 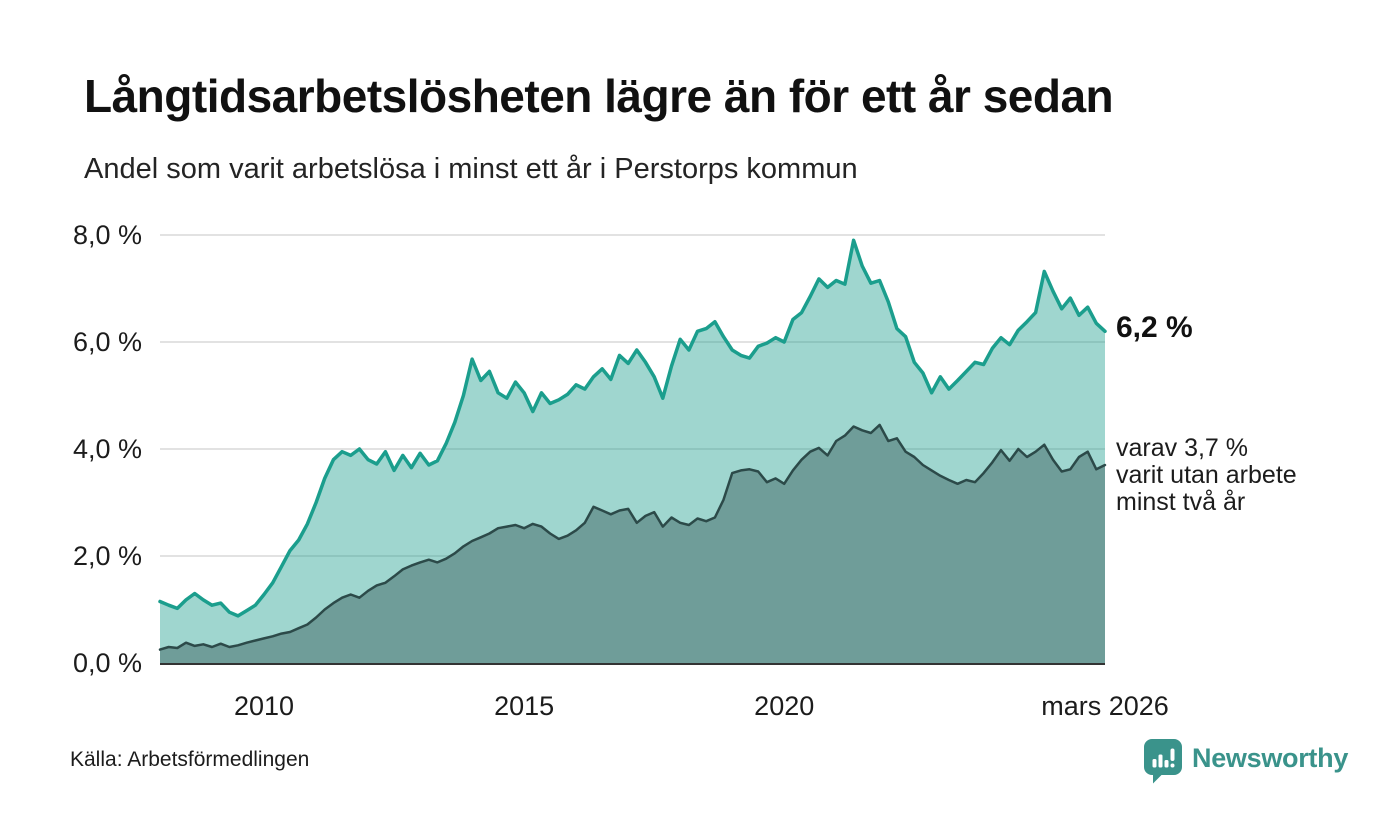 I want to click on newsworthy-icon, so click(x=1163, y=761).